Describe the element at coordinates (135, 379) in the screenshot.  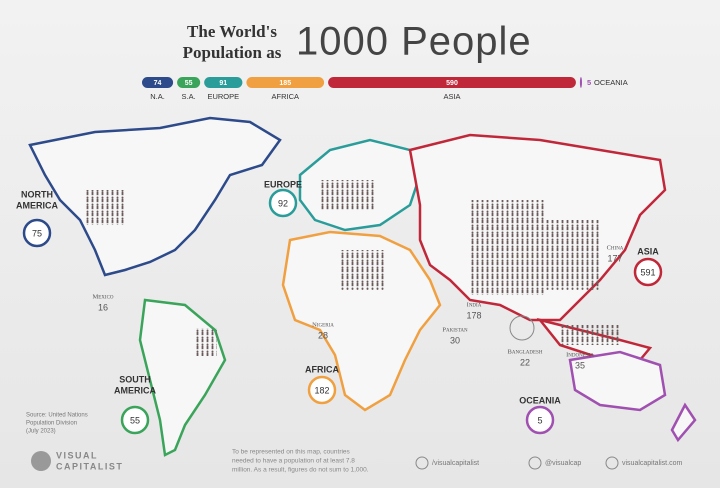
I see `region-name: SOUTH` at that location.